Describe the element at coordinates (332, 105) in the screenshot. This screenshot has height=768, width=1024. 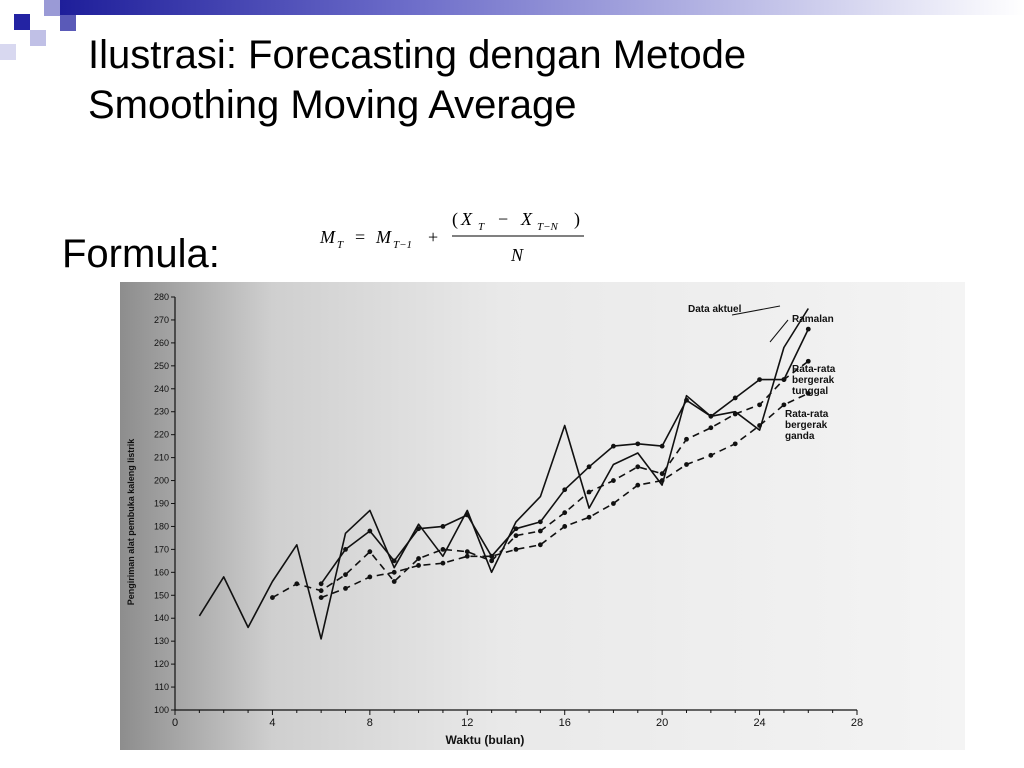
I see `title-line-2: Smoothing Moving Average` at that location.